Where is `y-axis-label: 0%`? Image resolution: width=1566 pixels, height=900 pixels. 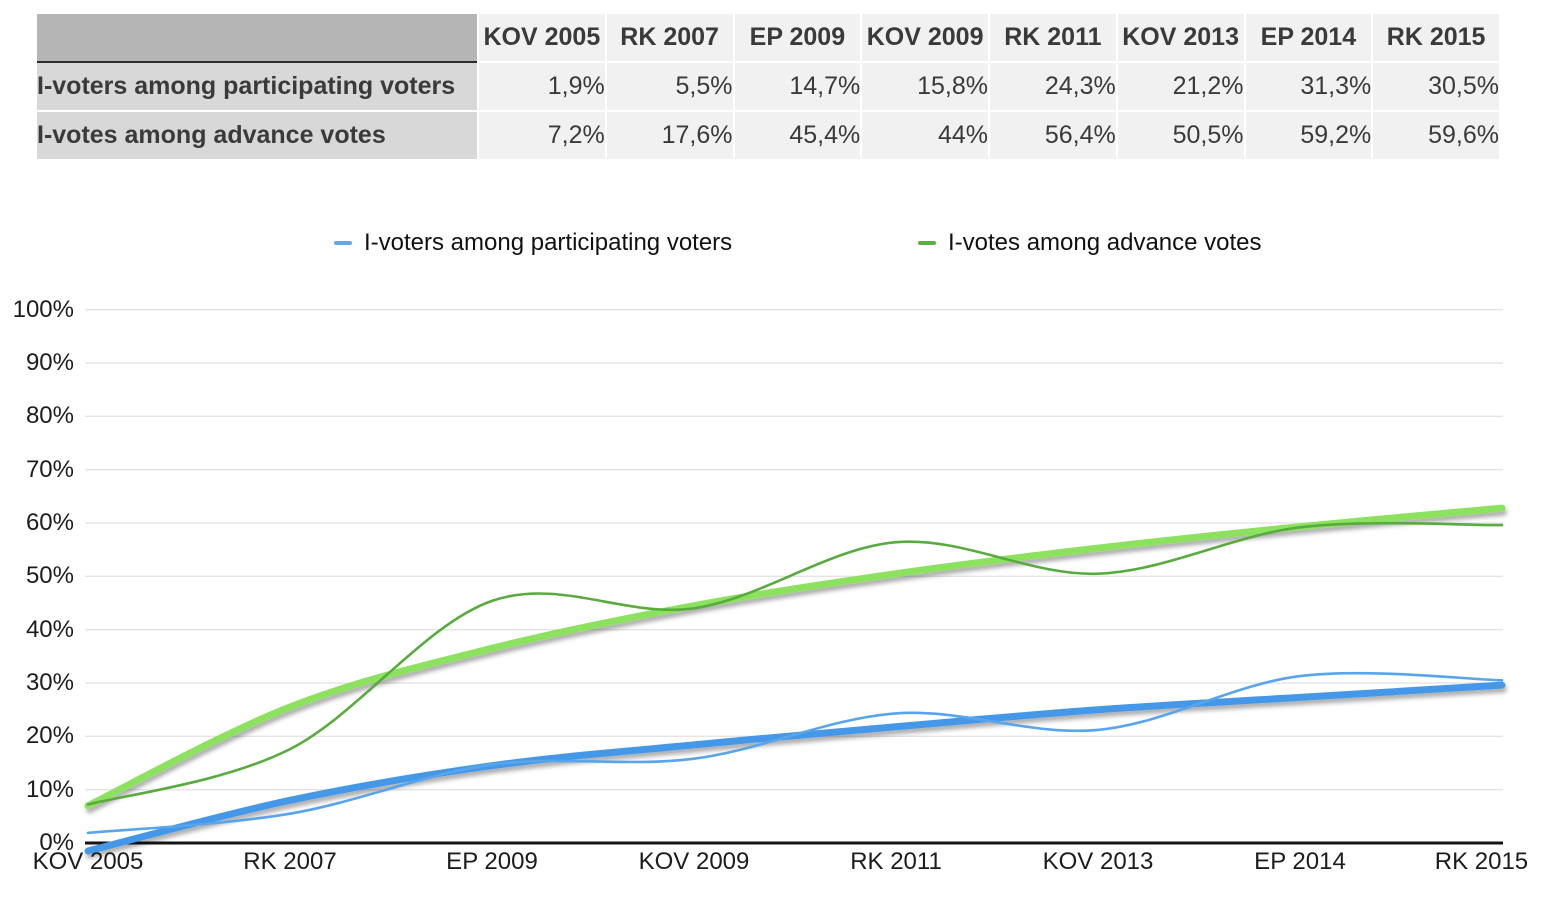
y-axis-label: 0% is located at coordinates (56, 842).